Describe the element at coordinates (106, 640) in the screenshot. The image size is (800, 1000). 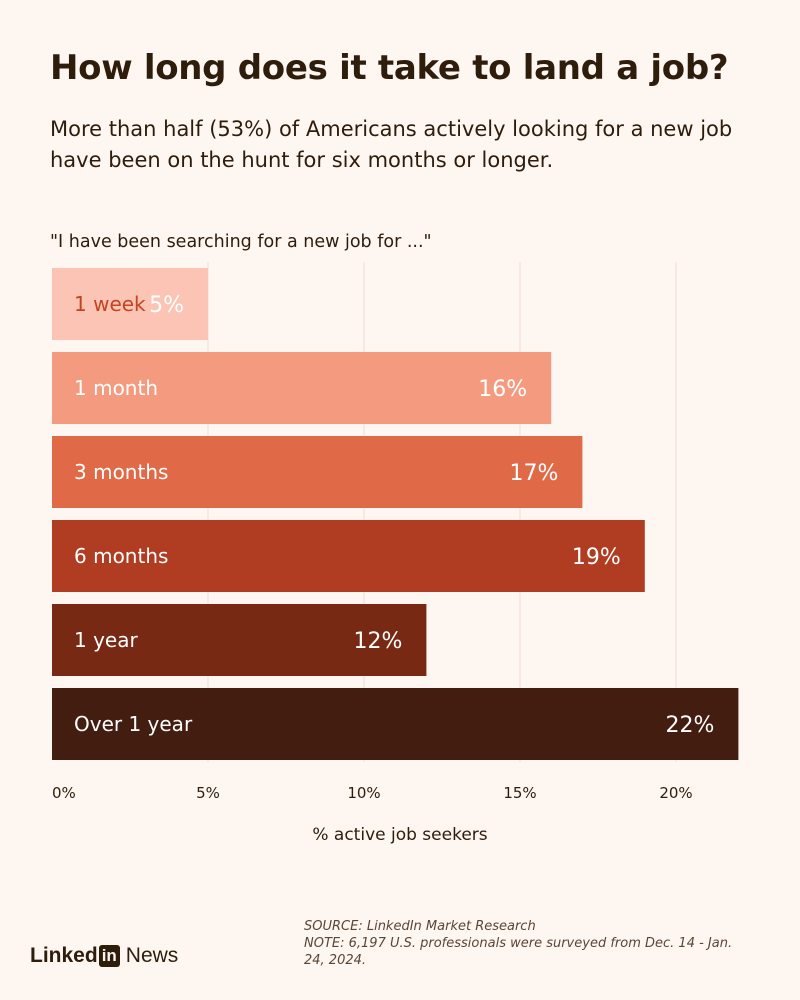
I see `bar-category-label-4: 1 year` at that location.